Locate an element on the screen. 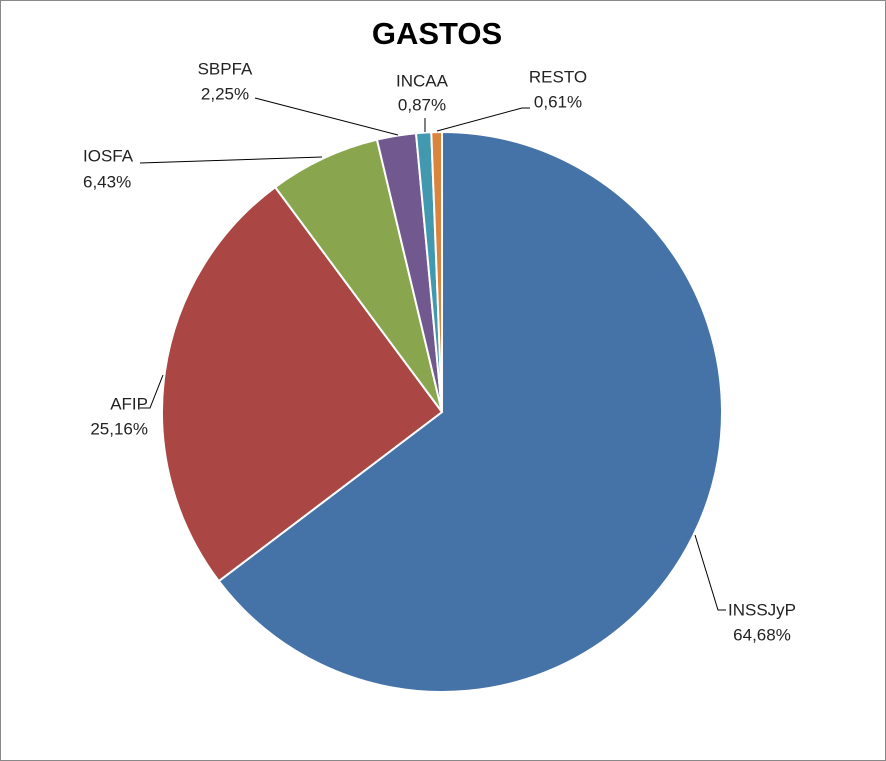 The image size is (886, 761). slice-label: INSSJyP is located at coordinates (762, 609).